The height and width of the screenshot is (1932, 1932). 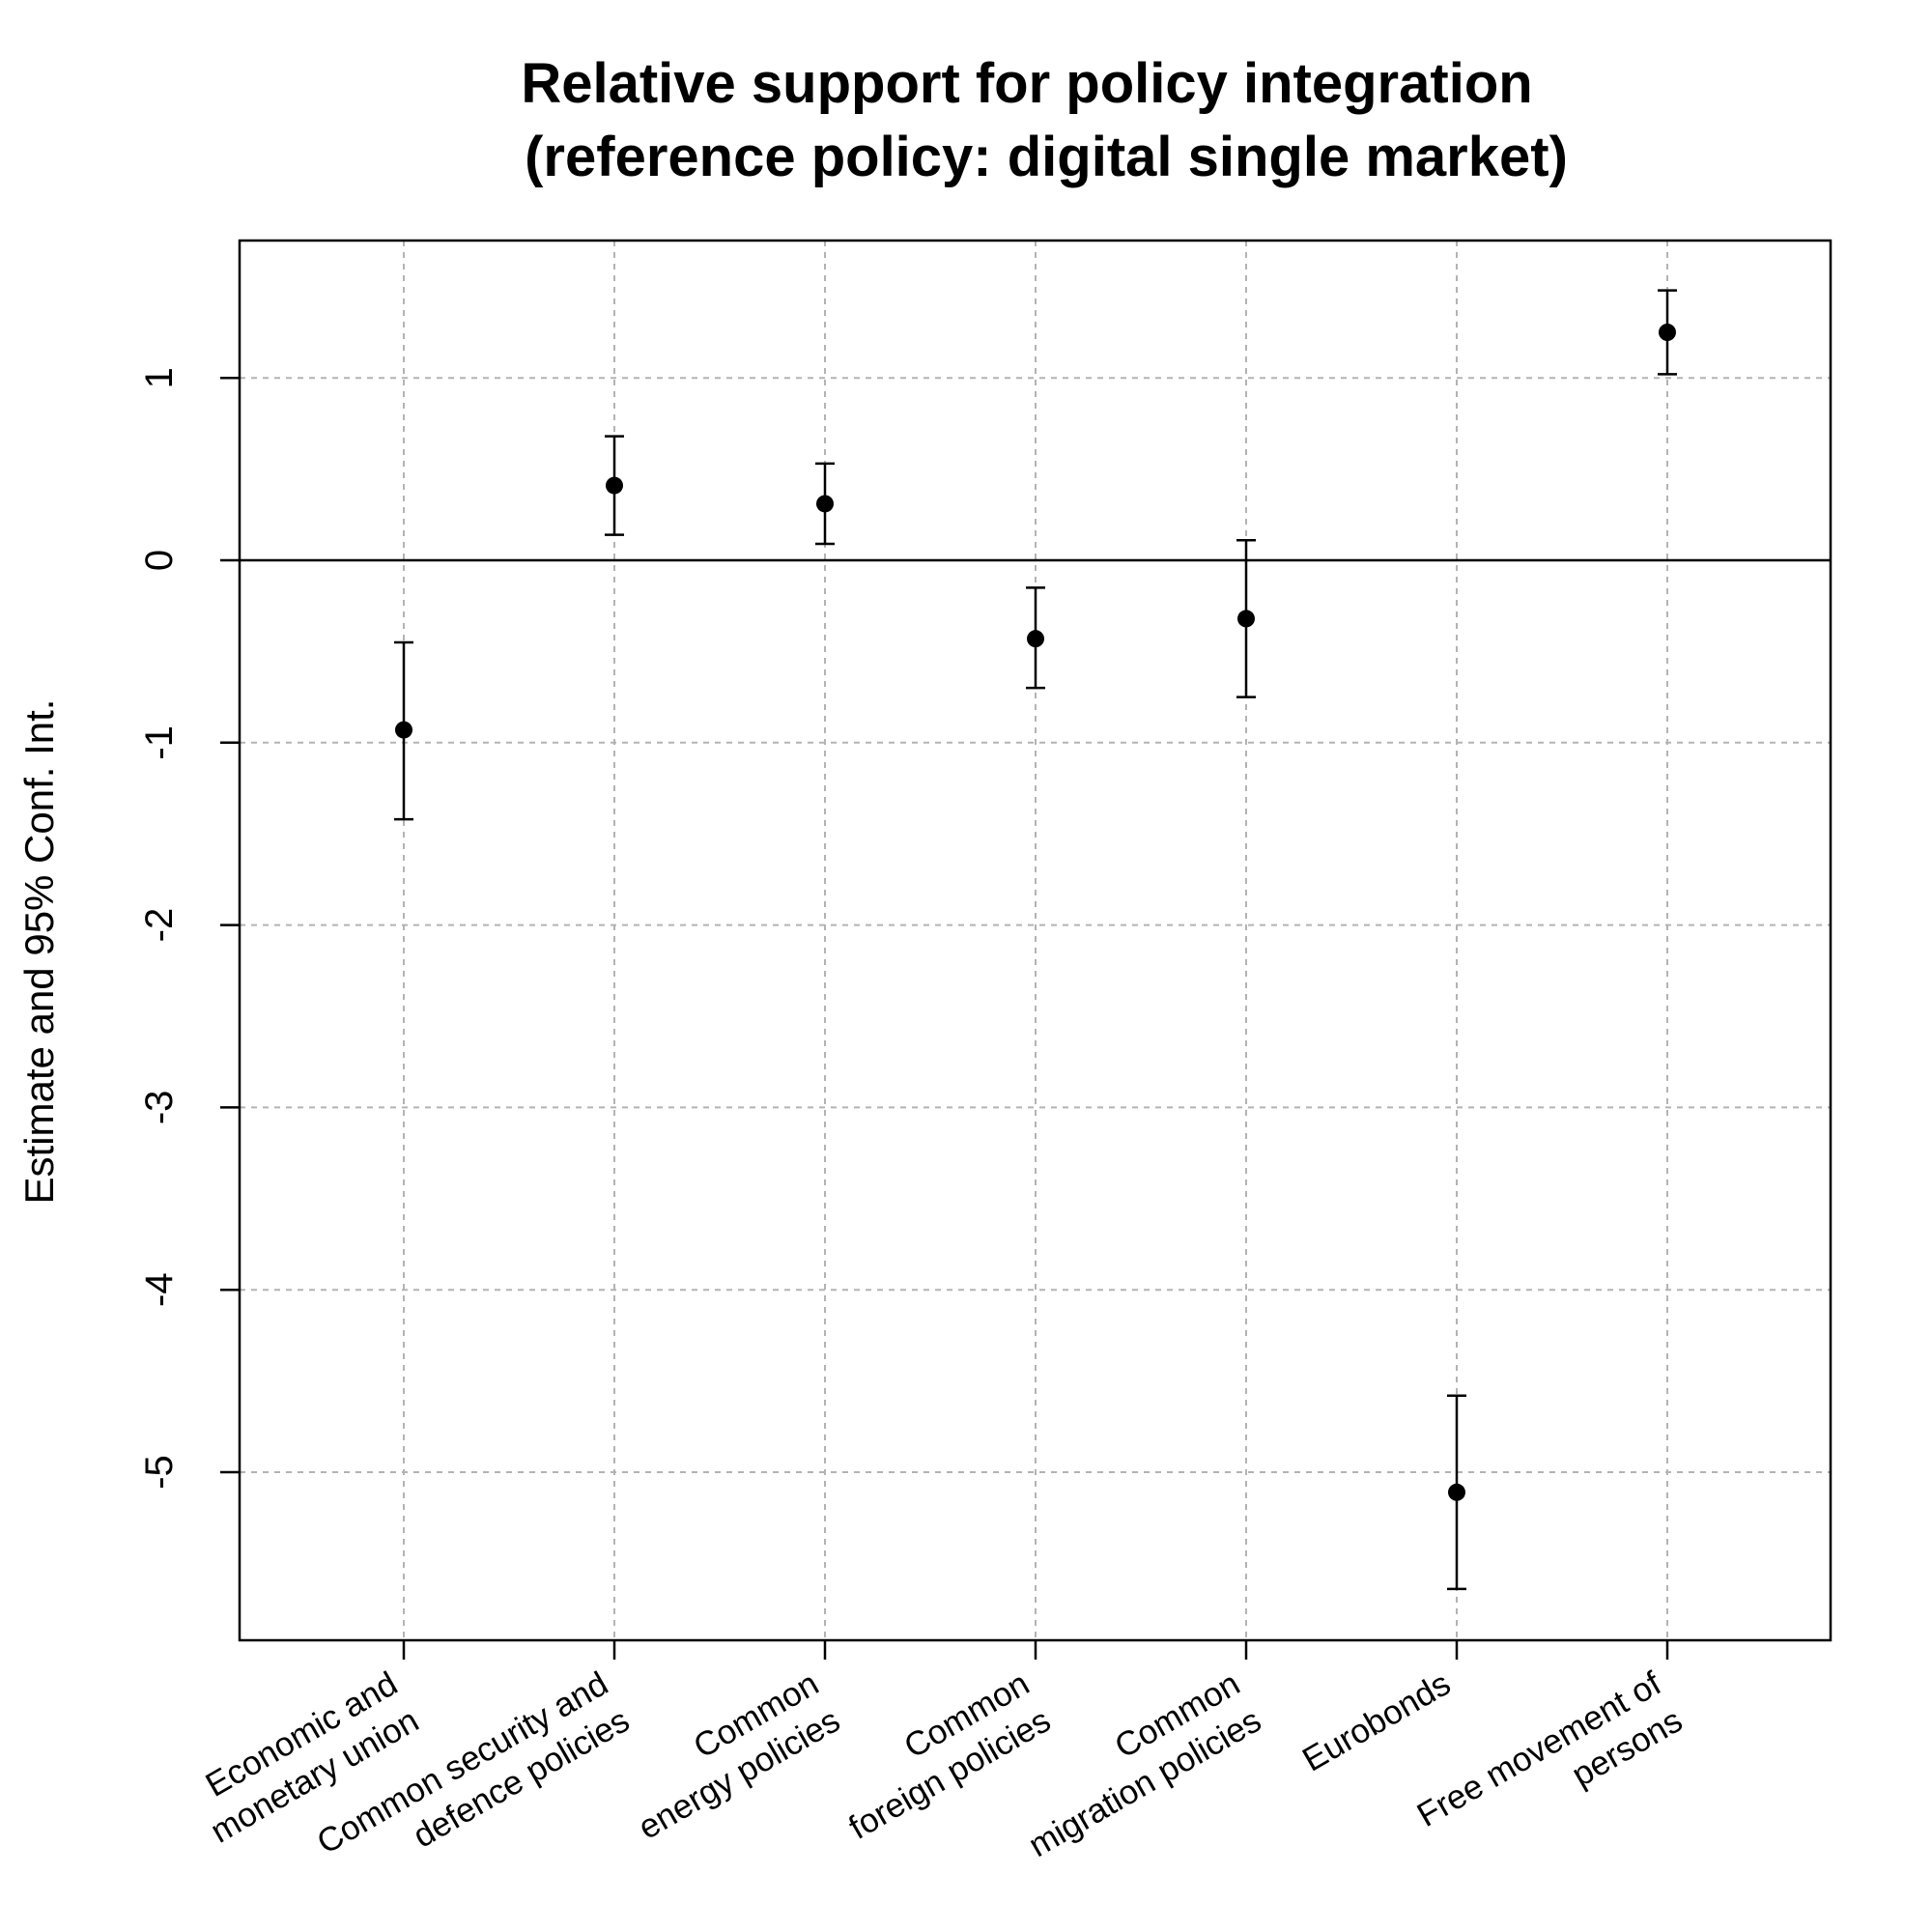 What do you see at coordinates (159, 377) in the screenshot?
I see `y-tick-label: 1` at bounding box center [159, 377].